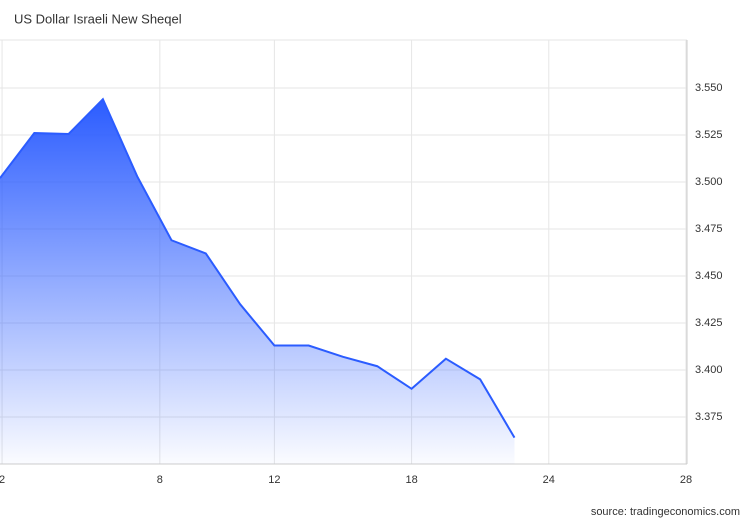 The image size is (750, 520). What do you see at coordinates (549, 480) in the screenshot?
I see `x-tick-label: 24` at bounding box center [549, 480].